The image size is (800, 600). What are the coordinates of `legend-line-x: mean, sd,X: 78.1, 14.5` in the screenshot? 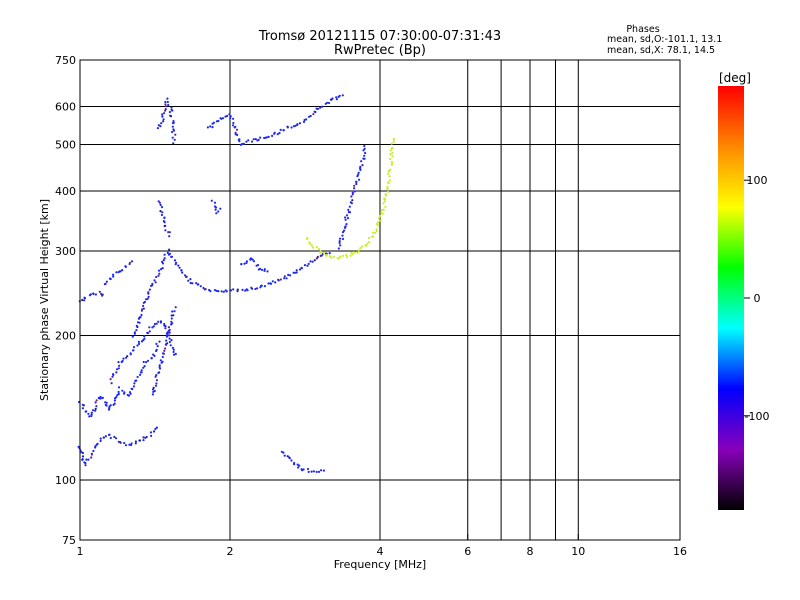 It's located at (661, 50).